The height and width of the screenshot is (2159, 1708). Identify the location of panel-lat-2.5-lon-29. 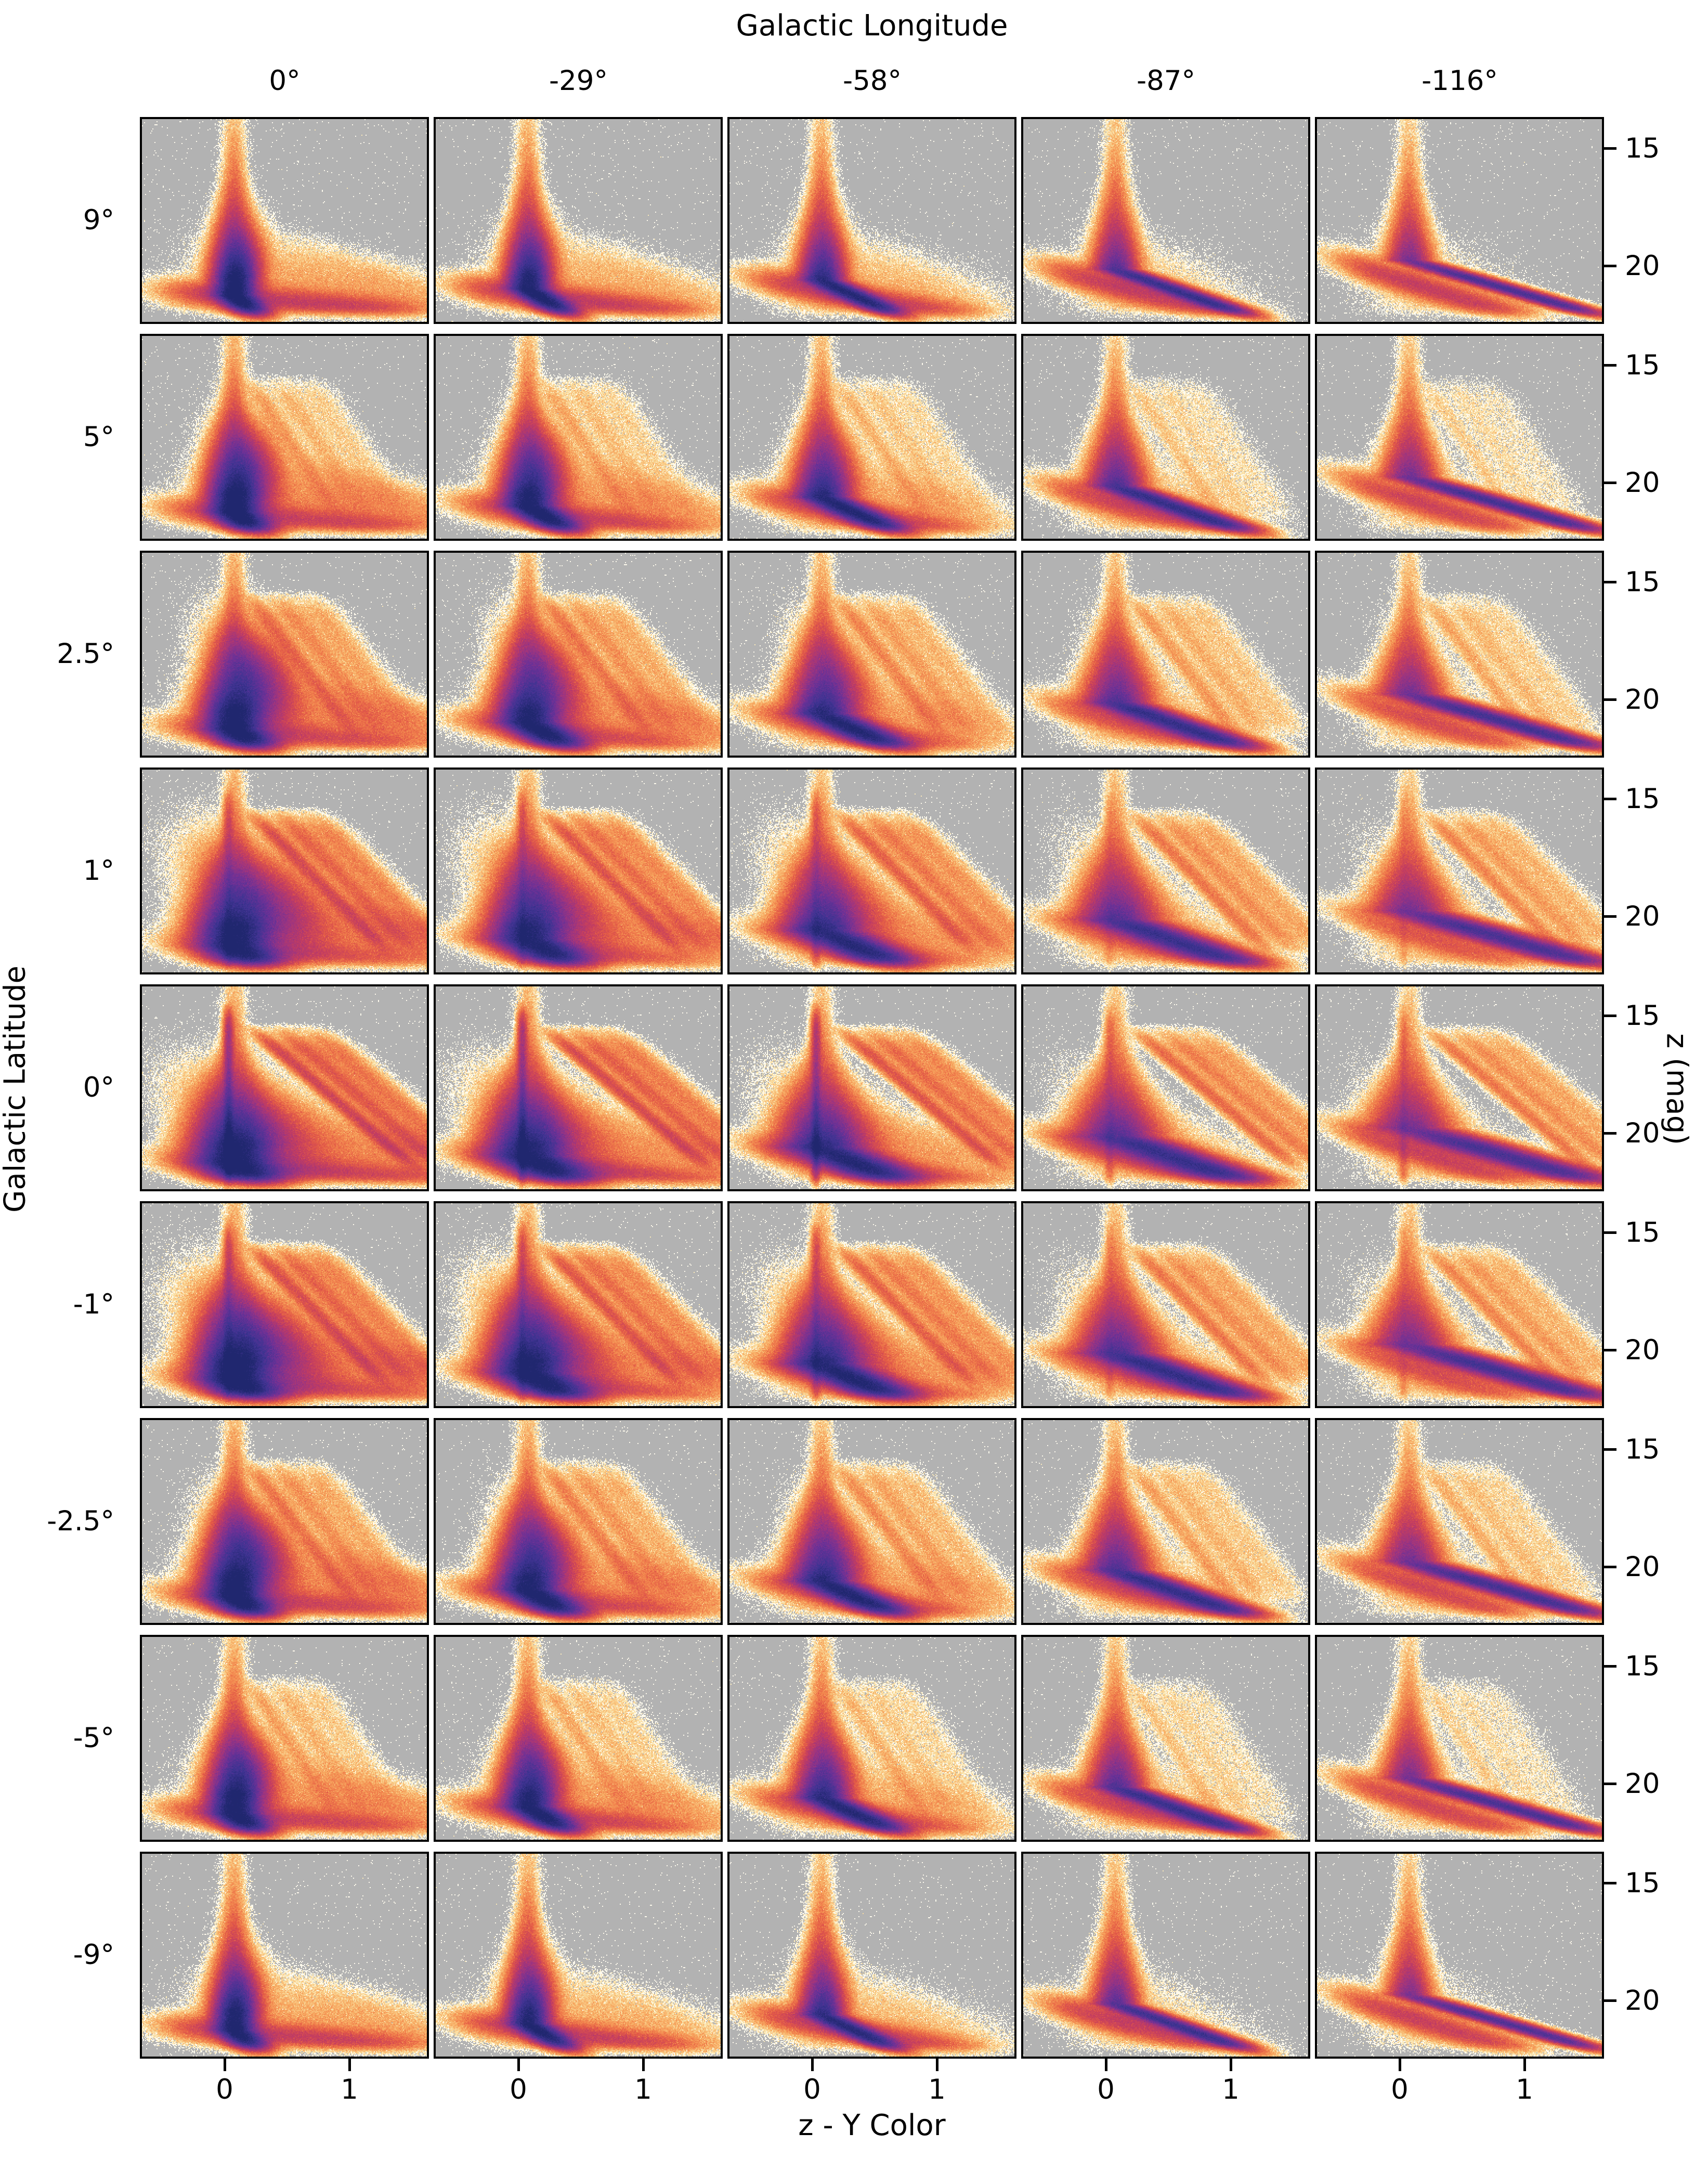
(578, 1522).